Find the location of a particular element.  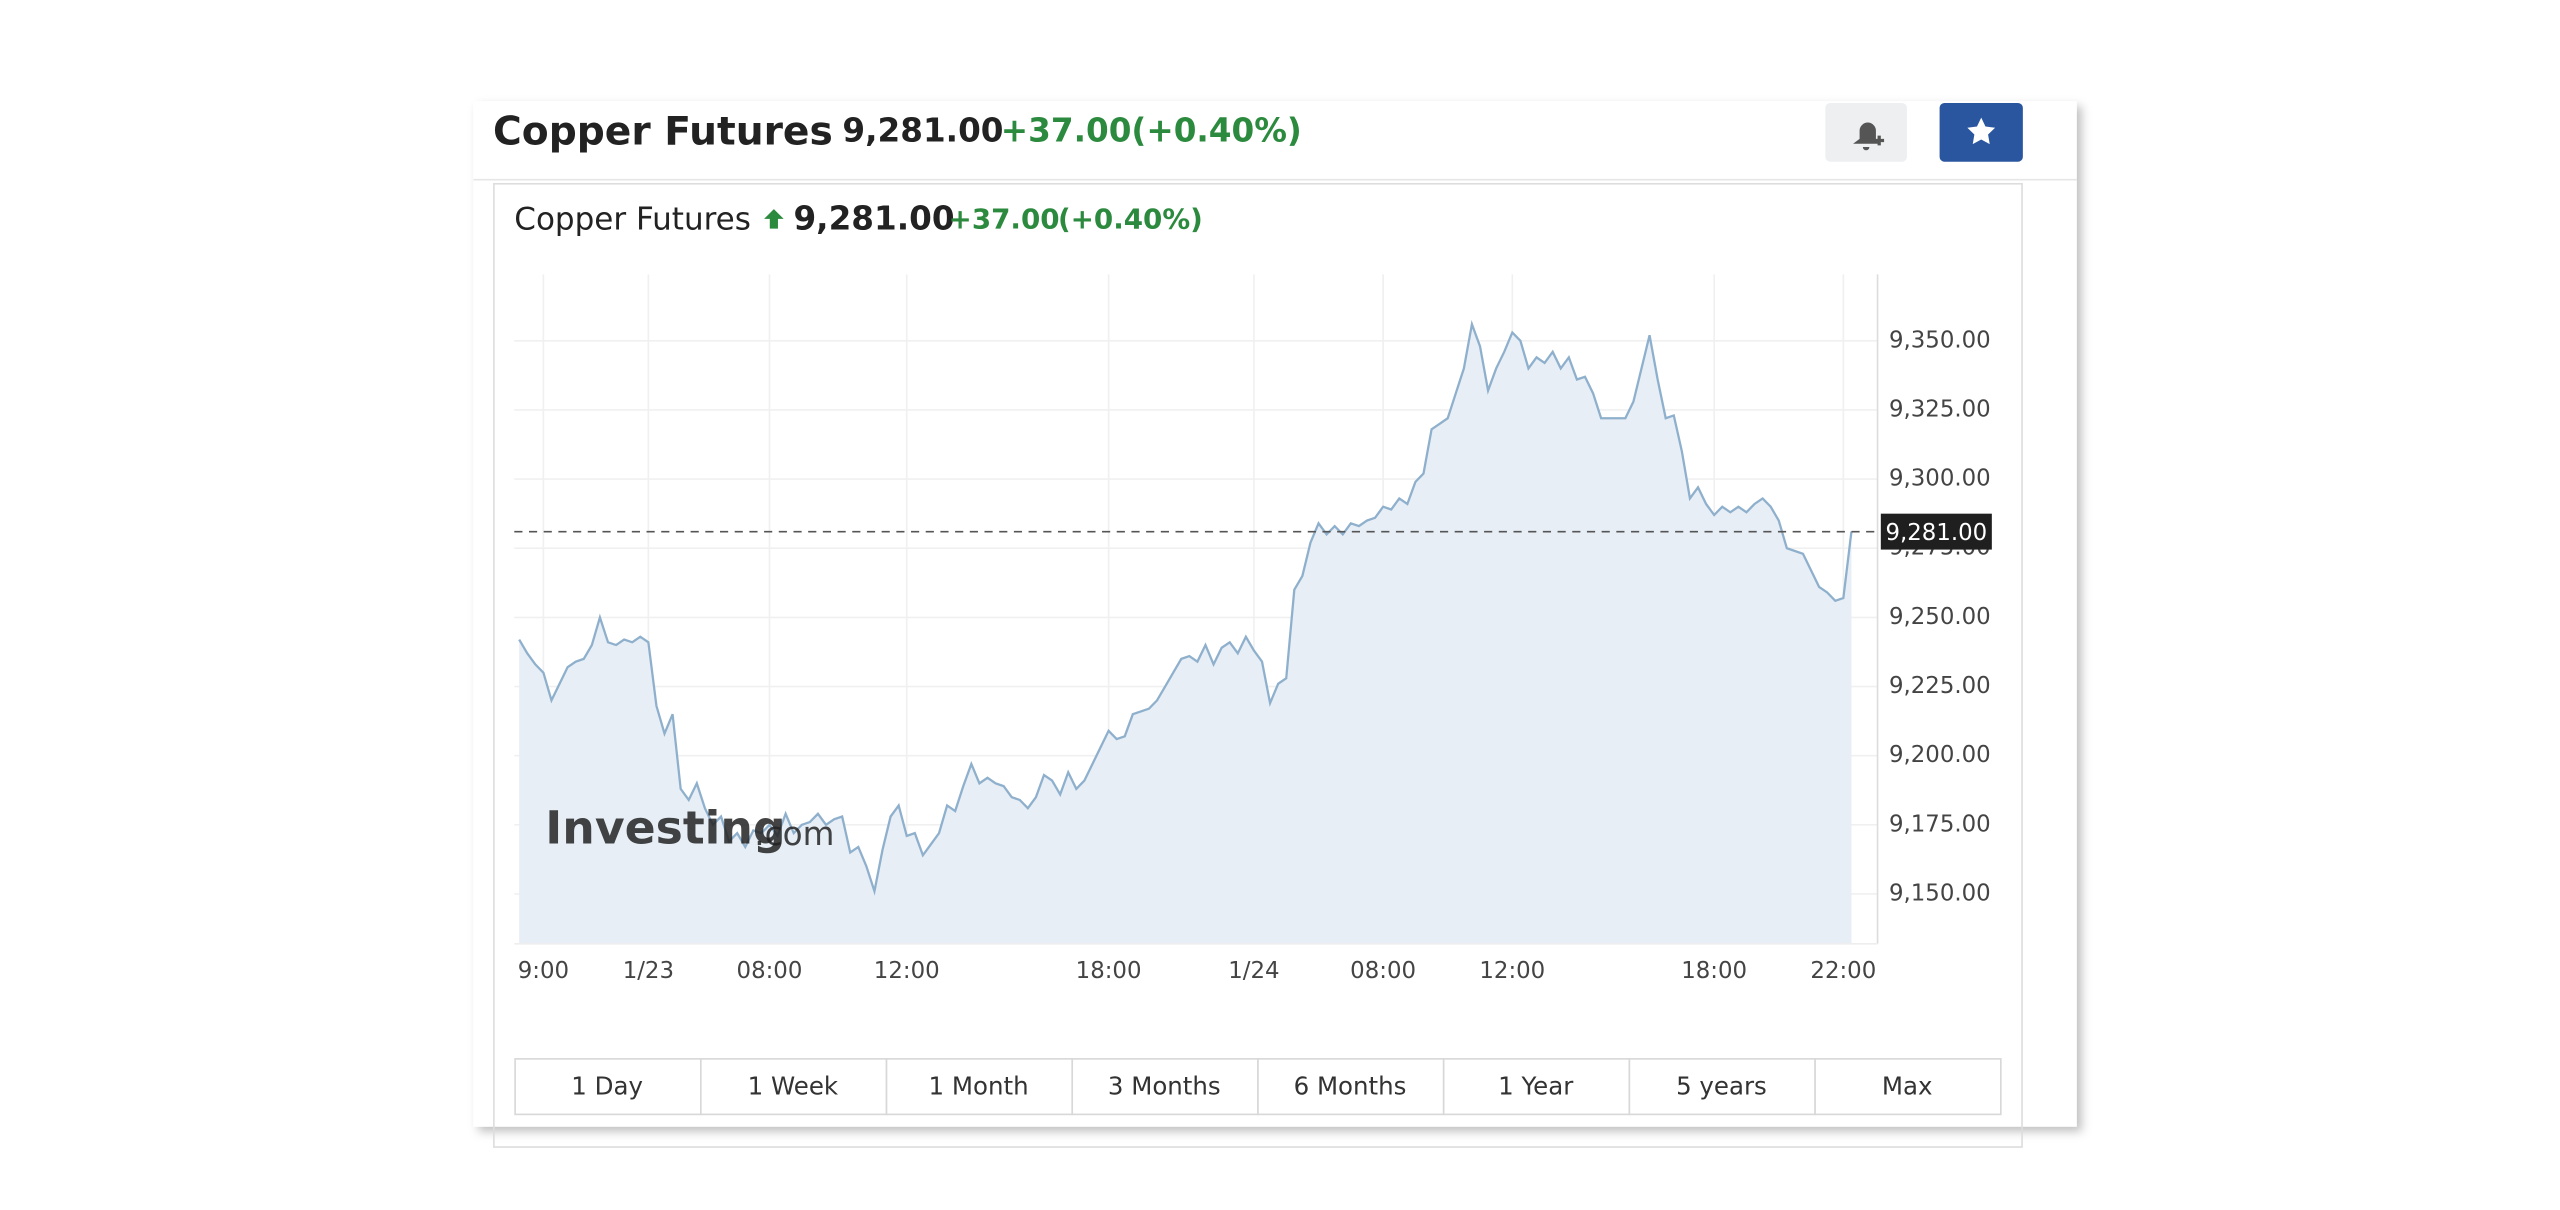

current-price-box is located at coordinates (1936, 531).